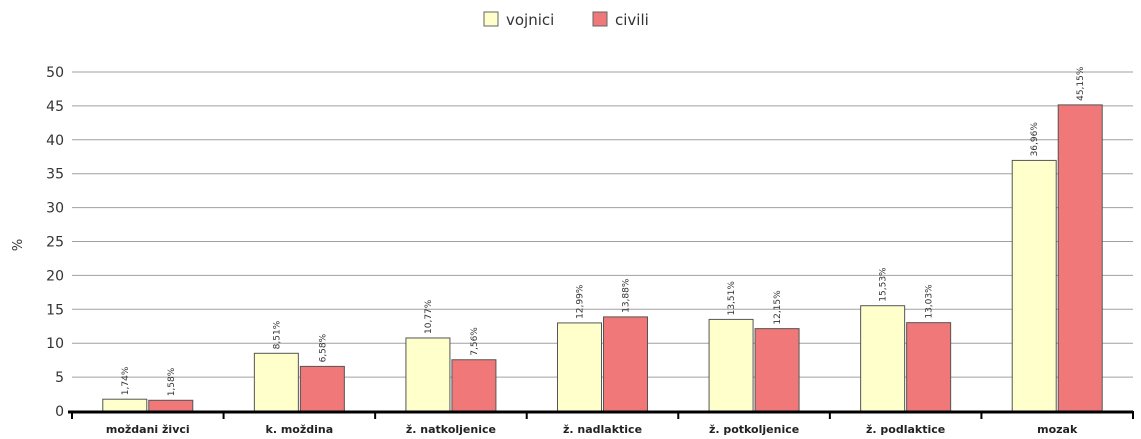 The image size is (1141, 439). Describe the element at coordinates (1057, 429) in the screenshot. I see `x-tick-label: mozak` at that location.